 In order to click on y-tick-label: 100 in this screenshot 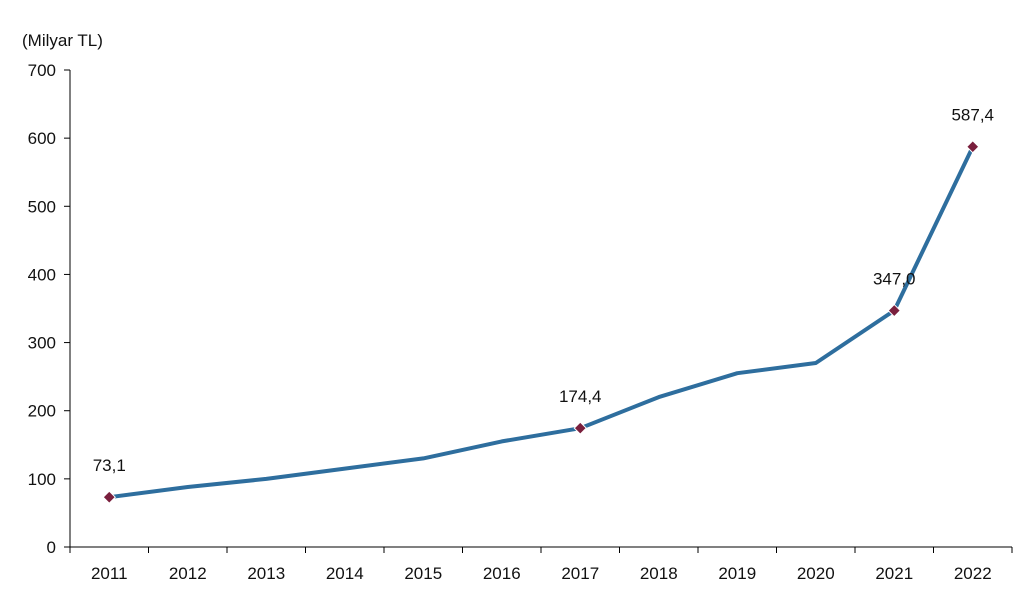, I will do `click(42, 479)`.